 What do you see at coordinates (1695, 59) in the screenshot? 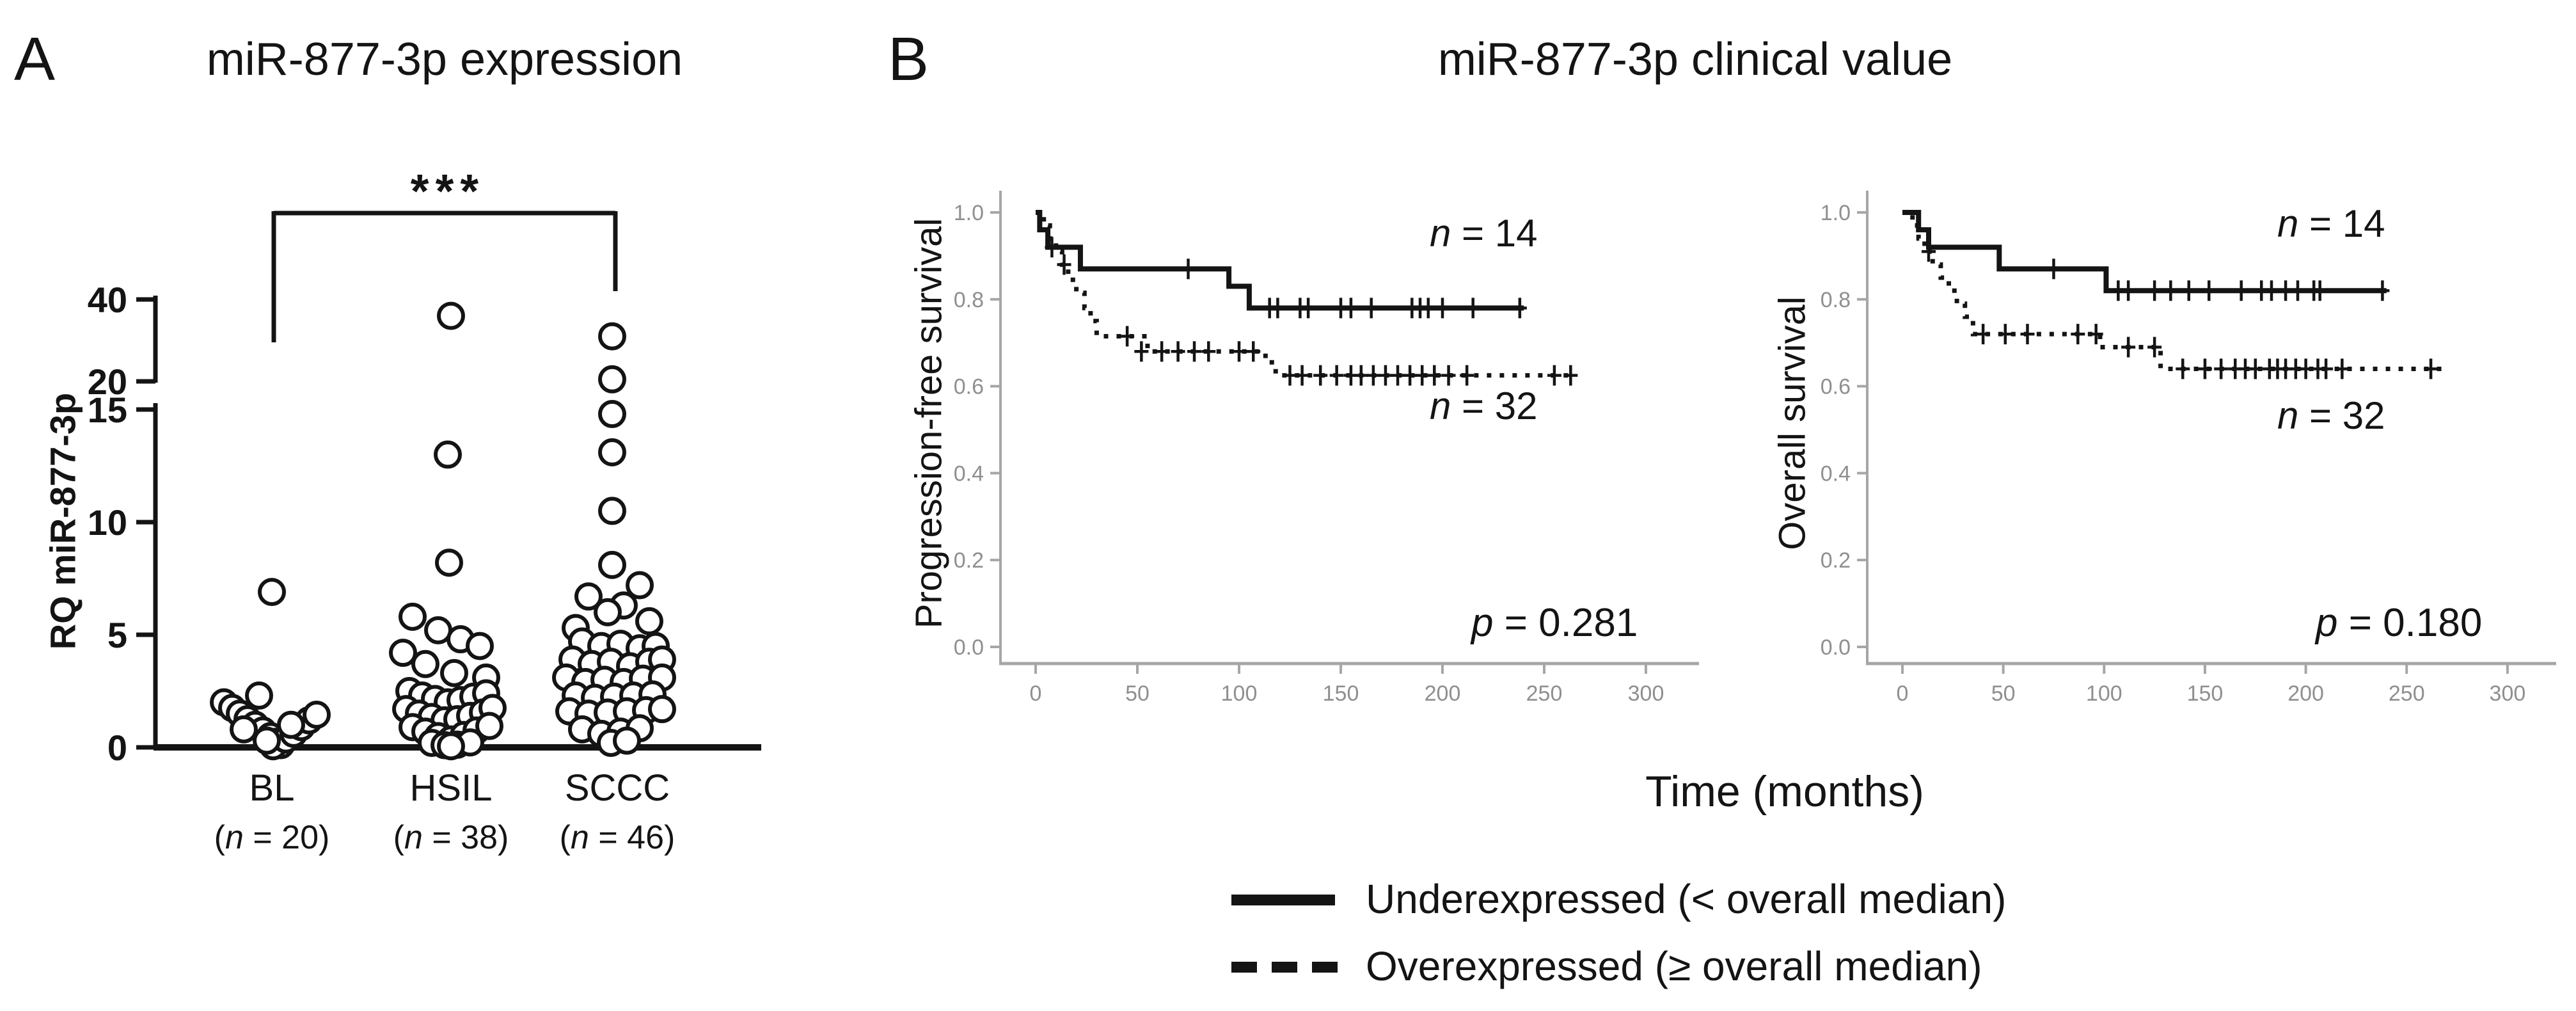
I see `panel-b-title: miR-877-3p clinical value` at bounding box center [1695, 59].